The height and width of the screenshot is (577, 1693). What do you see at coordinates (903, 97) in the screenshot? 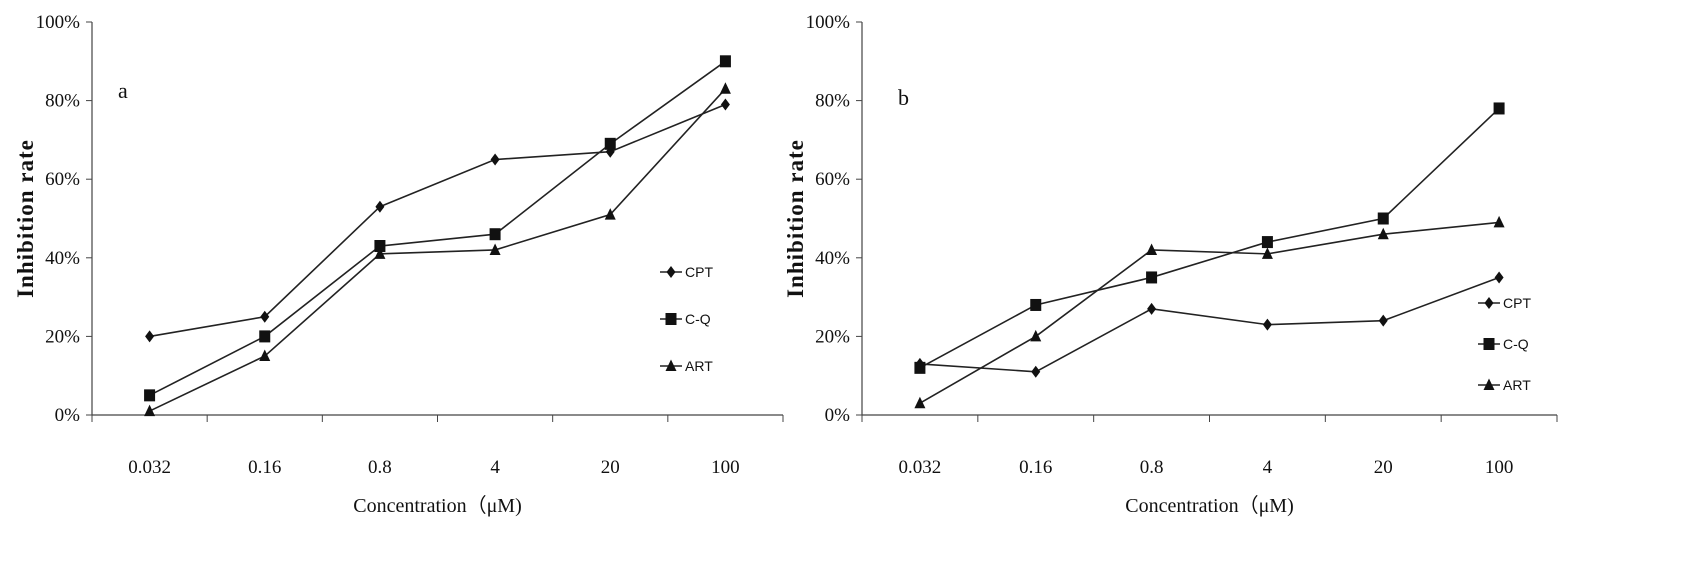
I see `panel-label: b` at bounding box center [903, 97].